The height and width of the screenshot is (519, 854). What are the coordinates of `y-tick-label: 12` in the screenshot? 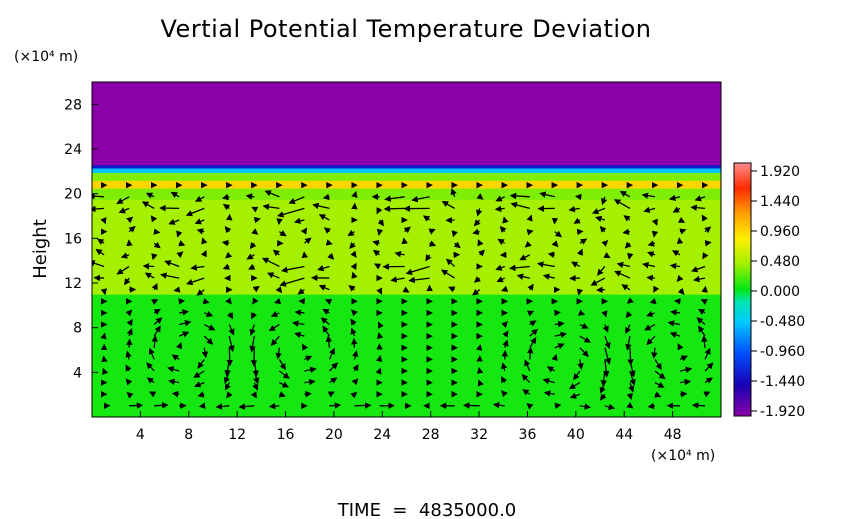 It's located at (73, 284).